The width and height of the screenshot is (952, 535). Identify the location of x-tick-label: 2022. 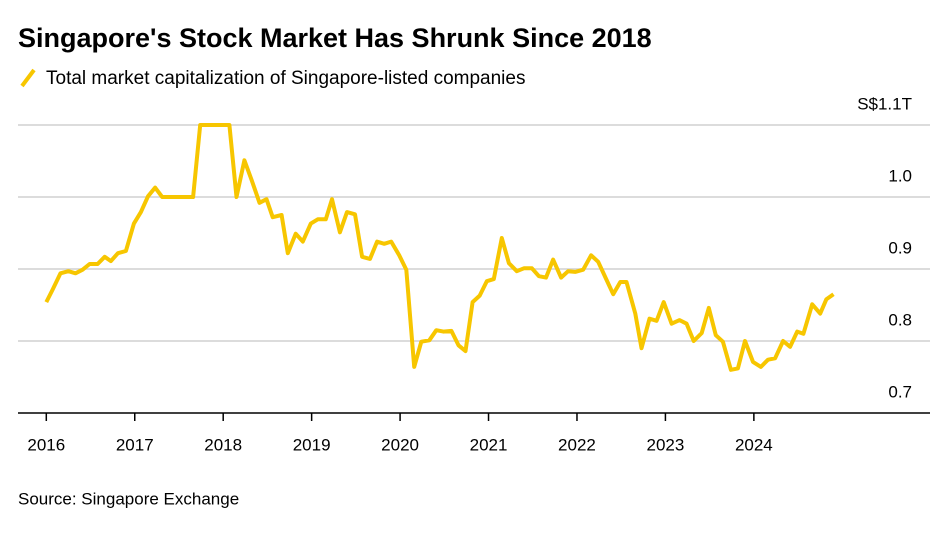
(577, 444).